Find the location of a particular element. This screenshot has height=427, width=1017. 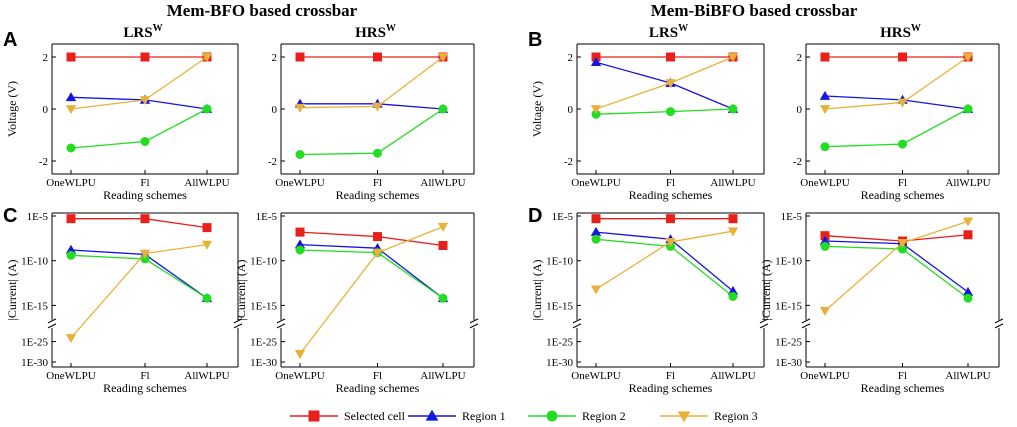

panel-letter-a: A is located at coordinates (10, 40).